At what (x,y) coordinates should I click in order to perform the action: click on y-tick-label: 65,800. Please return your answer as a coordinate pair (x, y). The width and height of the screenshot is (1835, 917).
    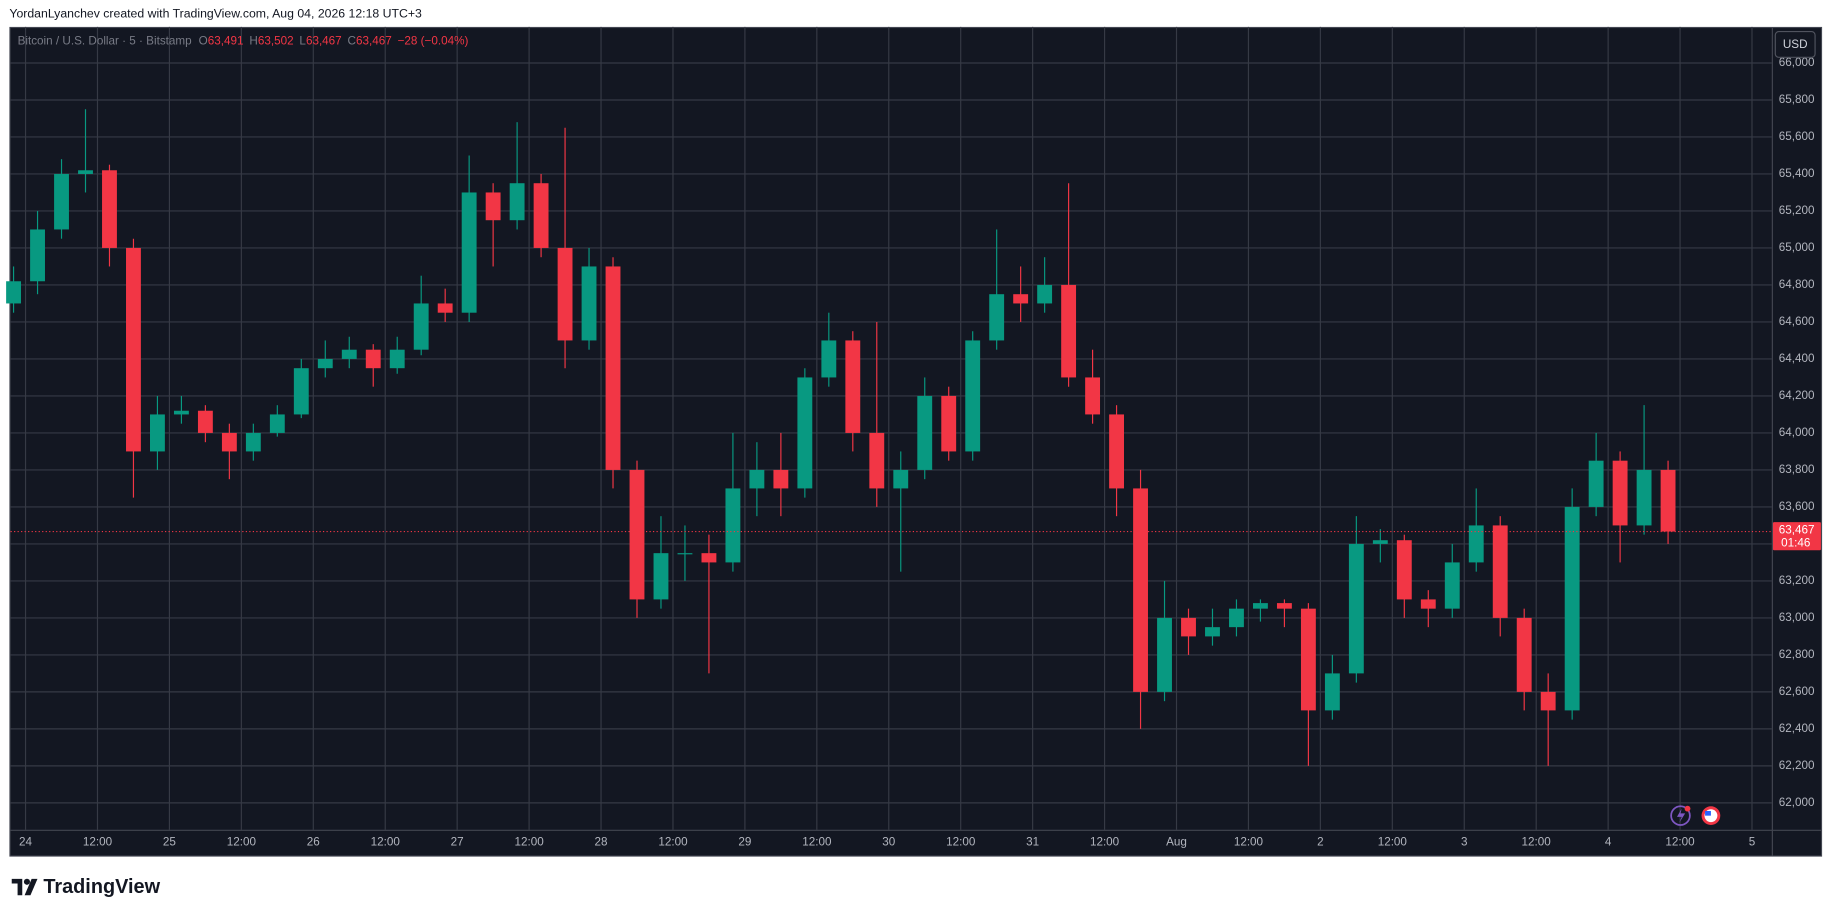
    Looking at the image, I should click on (1797, 99).